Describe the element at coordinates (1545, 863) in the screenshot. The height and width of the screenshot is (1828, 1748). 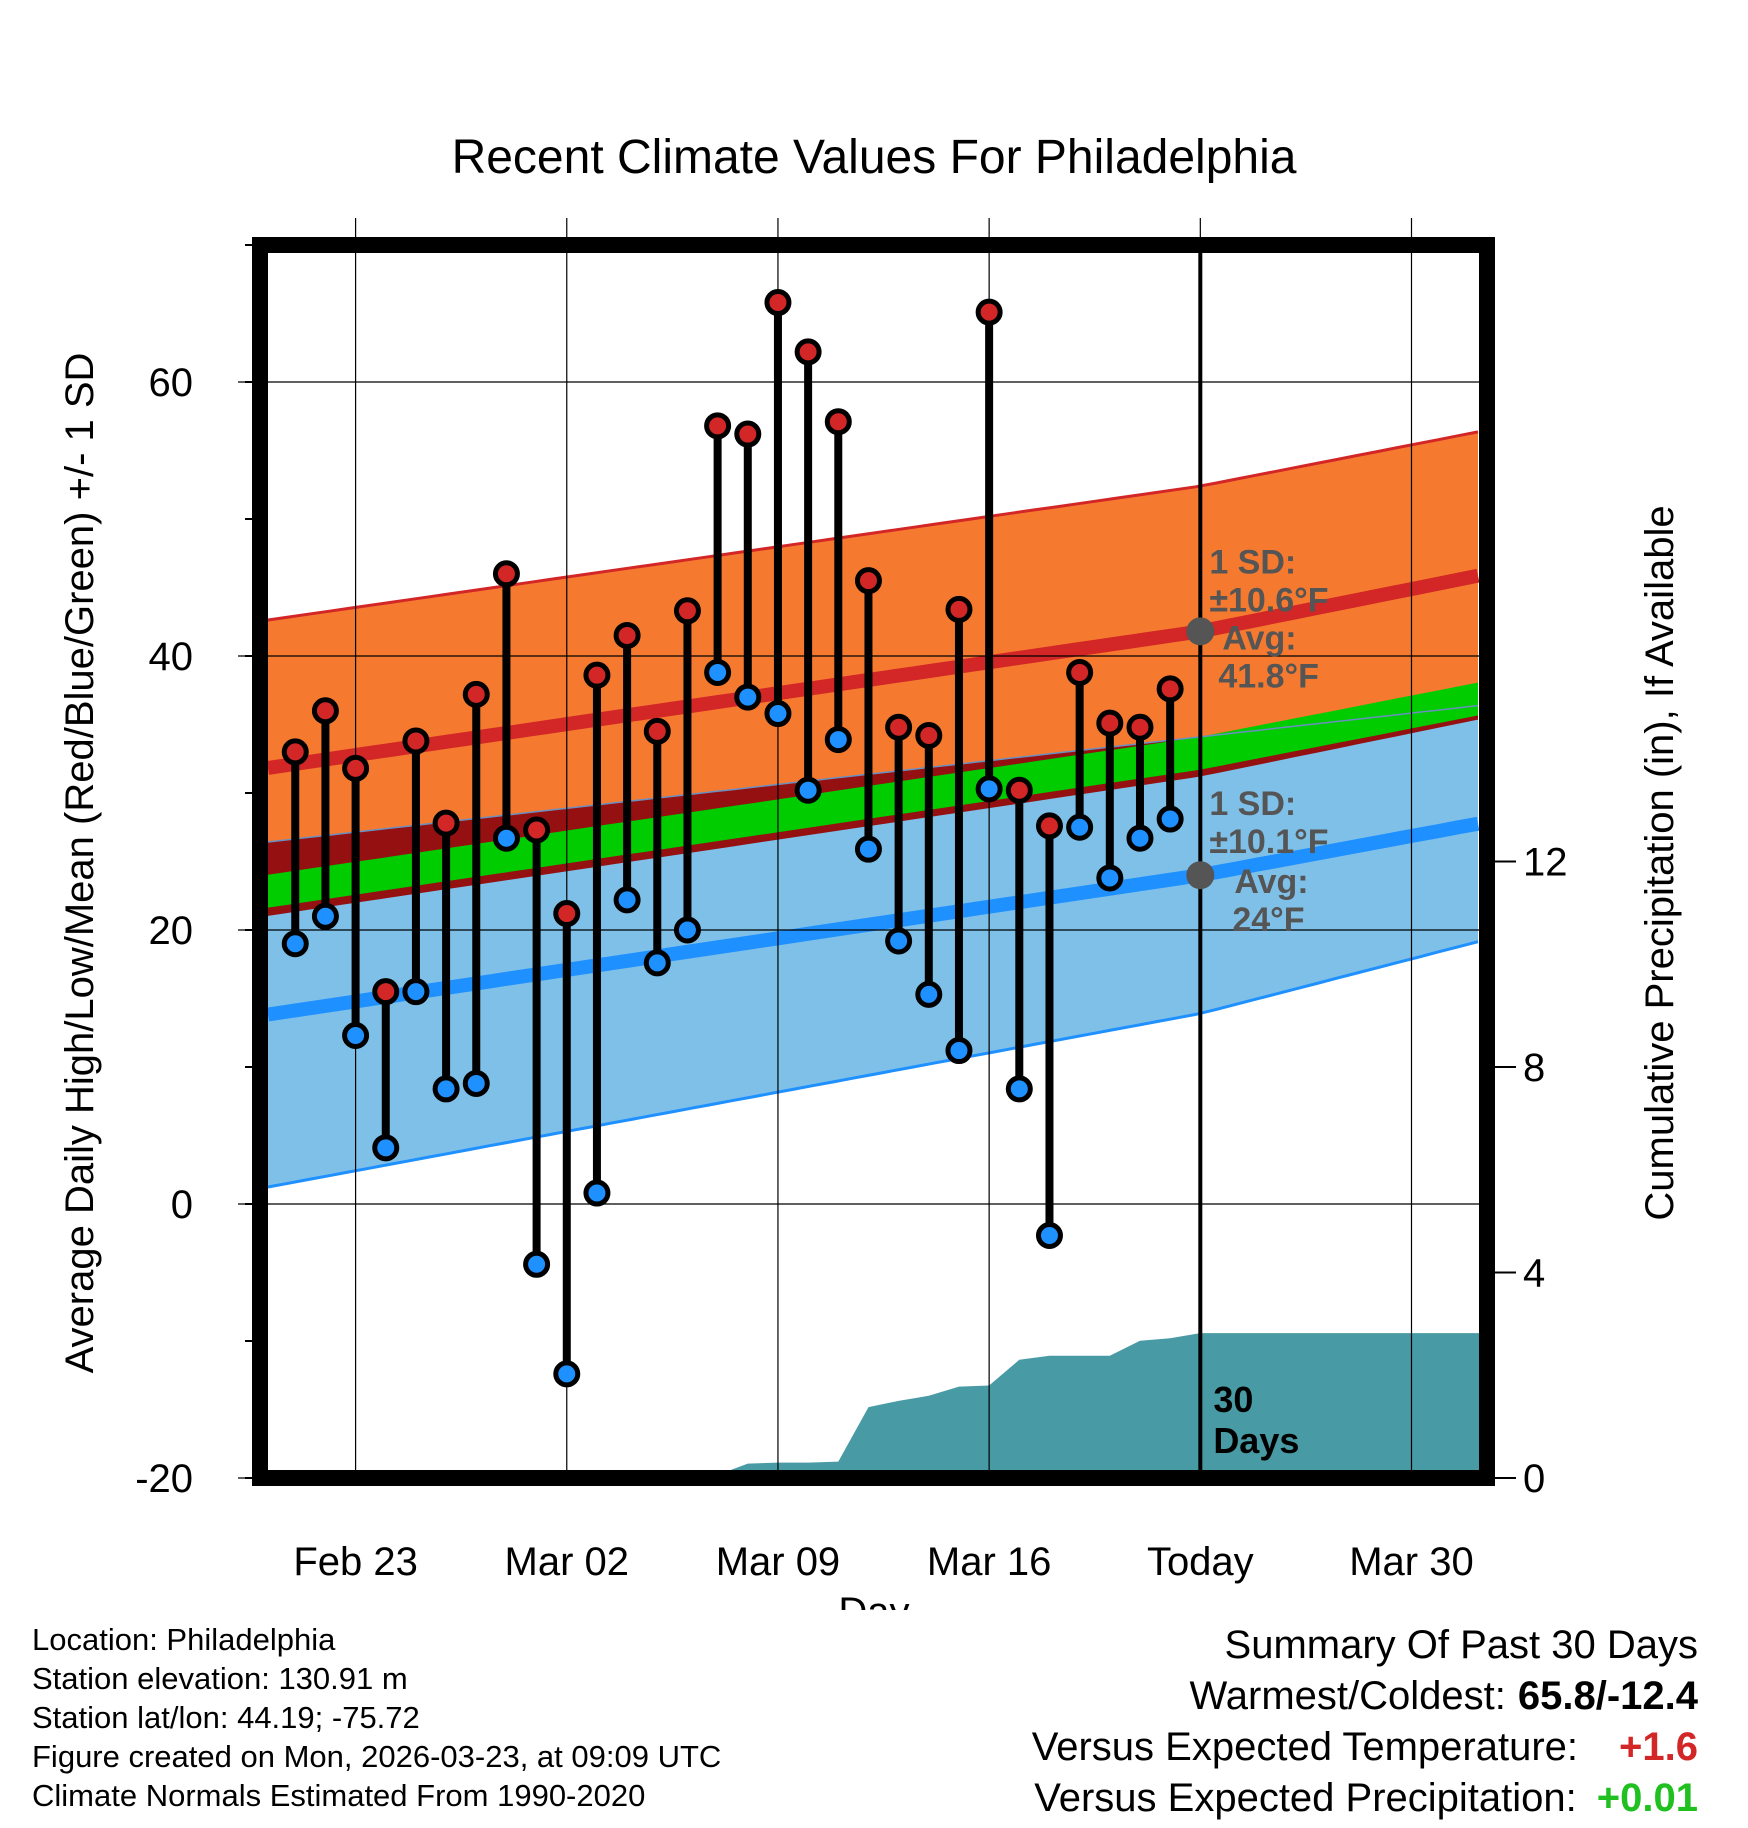
I see `y2-tick-label-3: 12` at that location.